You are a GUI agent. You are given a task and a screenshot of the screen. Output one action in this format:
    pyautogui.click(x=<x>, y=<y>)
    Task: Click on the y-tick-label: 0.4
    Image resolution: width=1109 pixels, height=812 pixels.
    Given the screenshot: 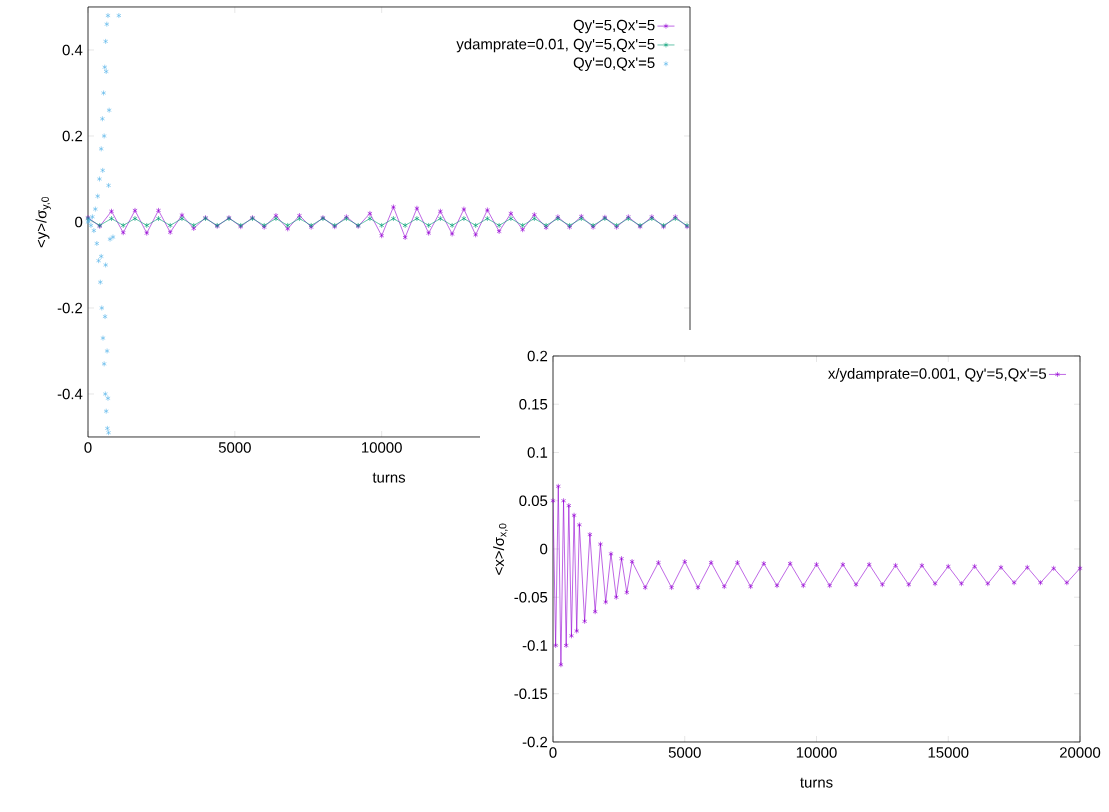 What is the action you would take?
    pyautogui.click(x=72, y=50)
    